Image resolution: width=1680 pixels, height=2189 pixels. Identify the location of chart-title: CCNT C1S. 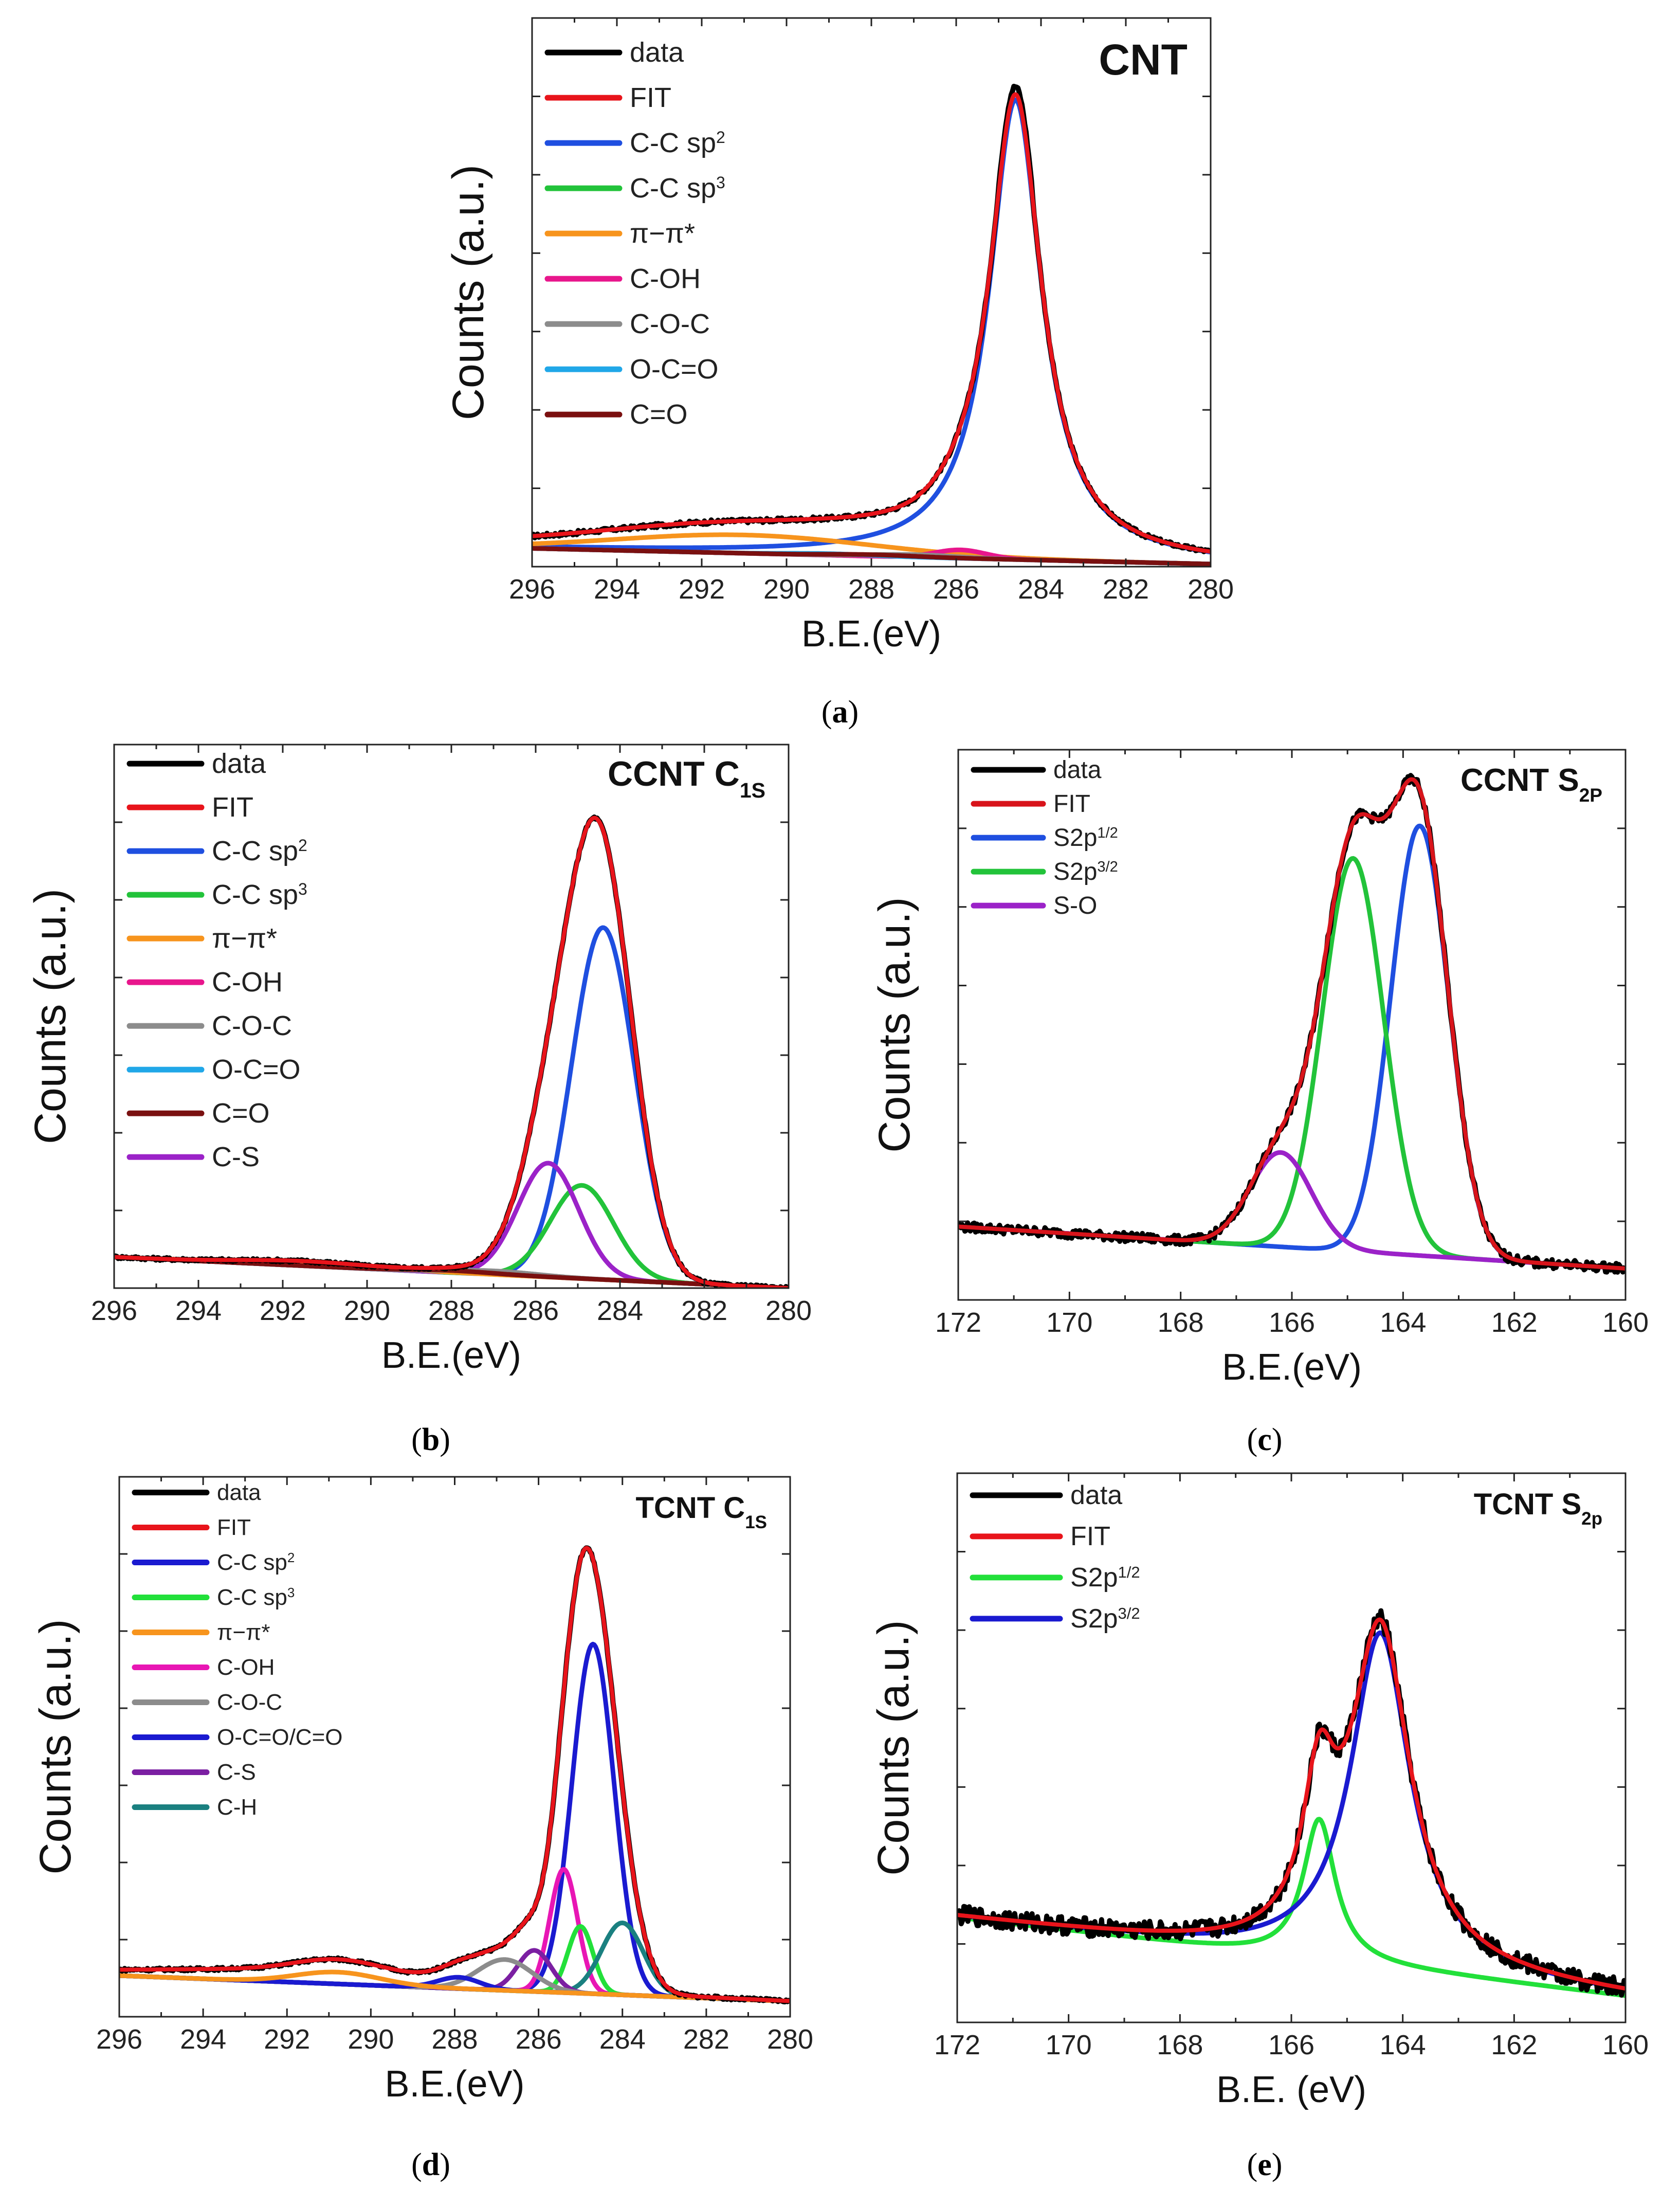
(686, 778).